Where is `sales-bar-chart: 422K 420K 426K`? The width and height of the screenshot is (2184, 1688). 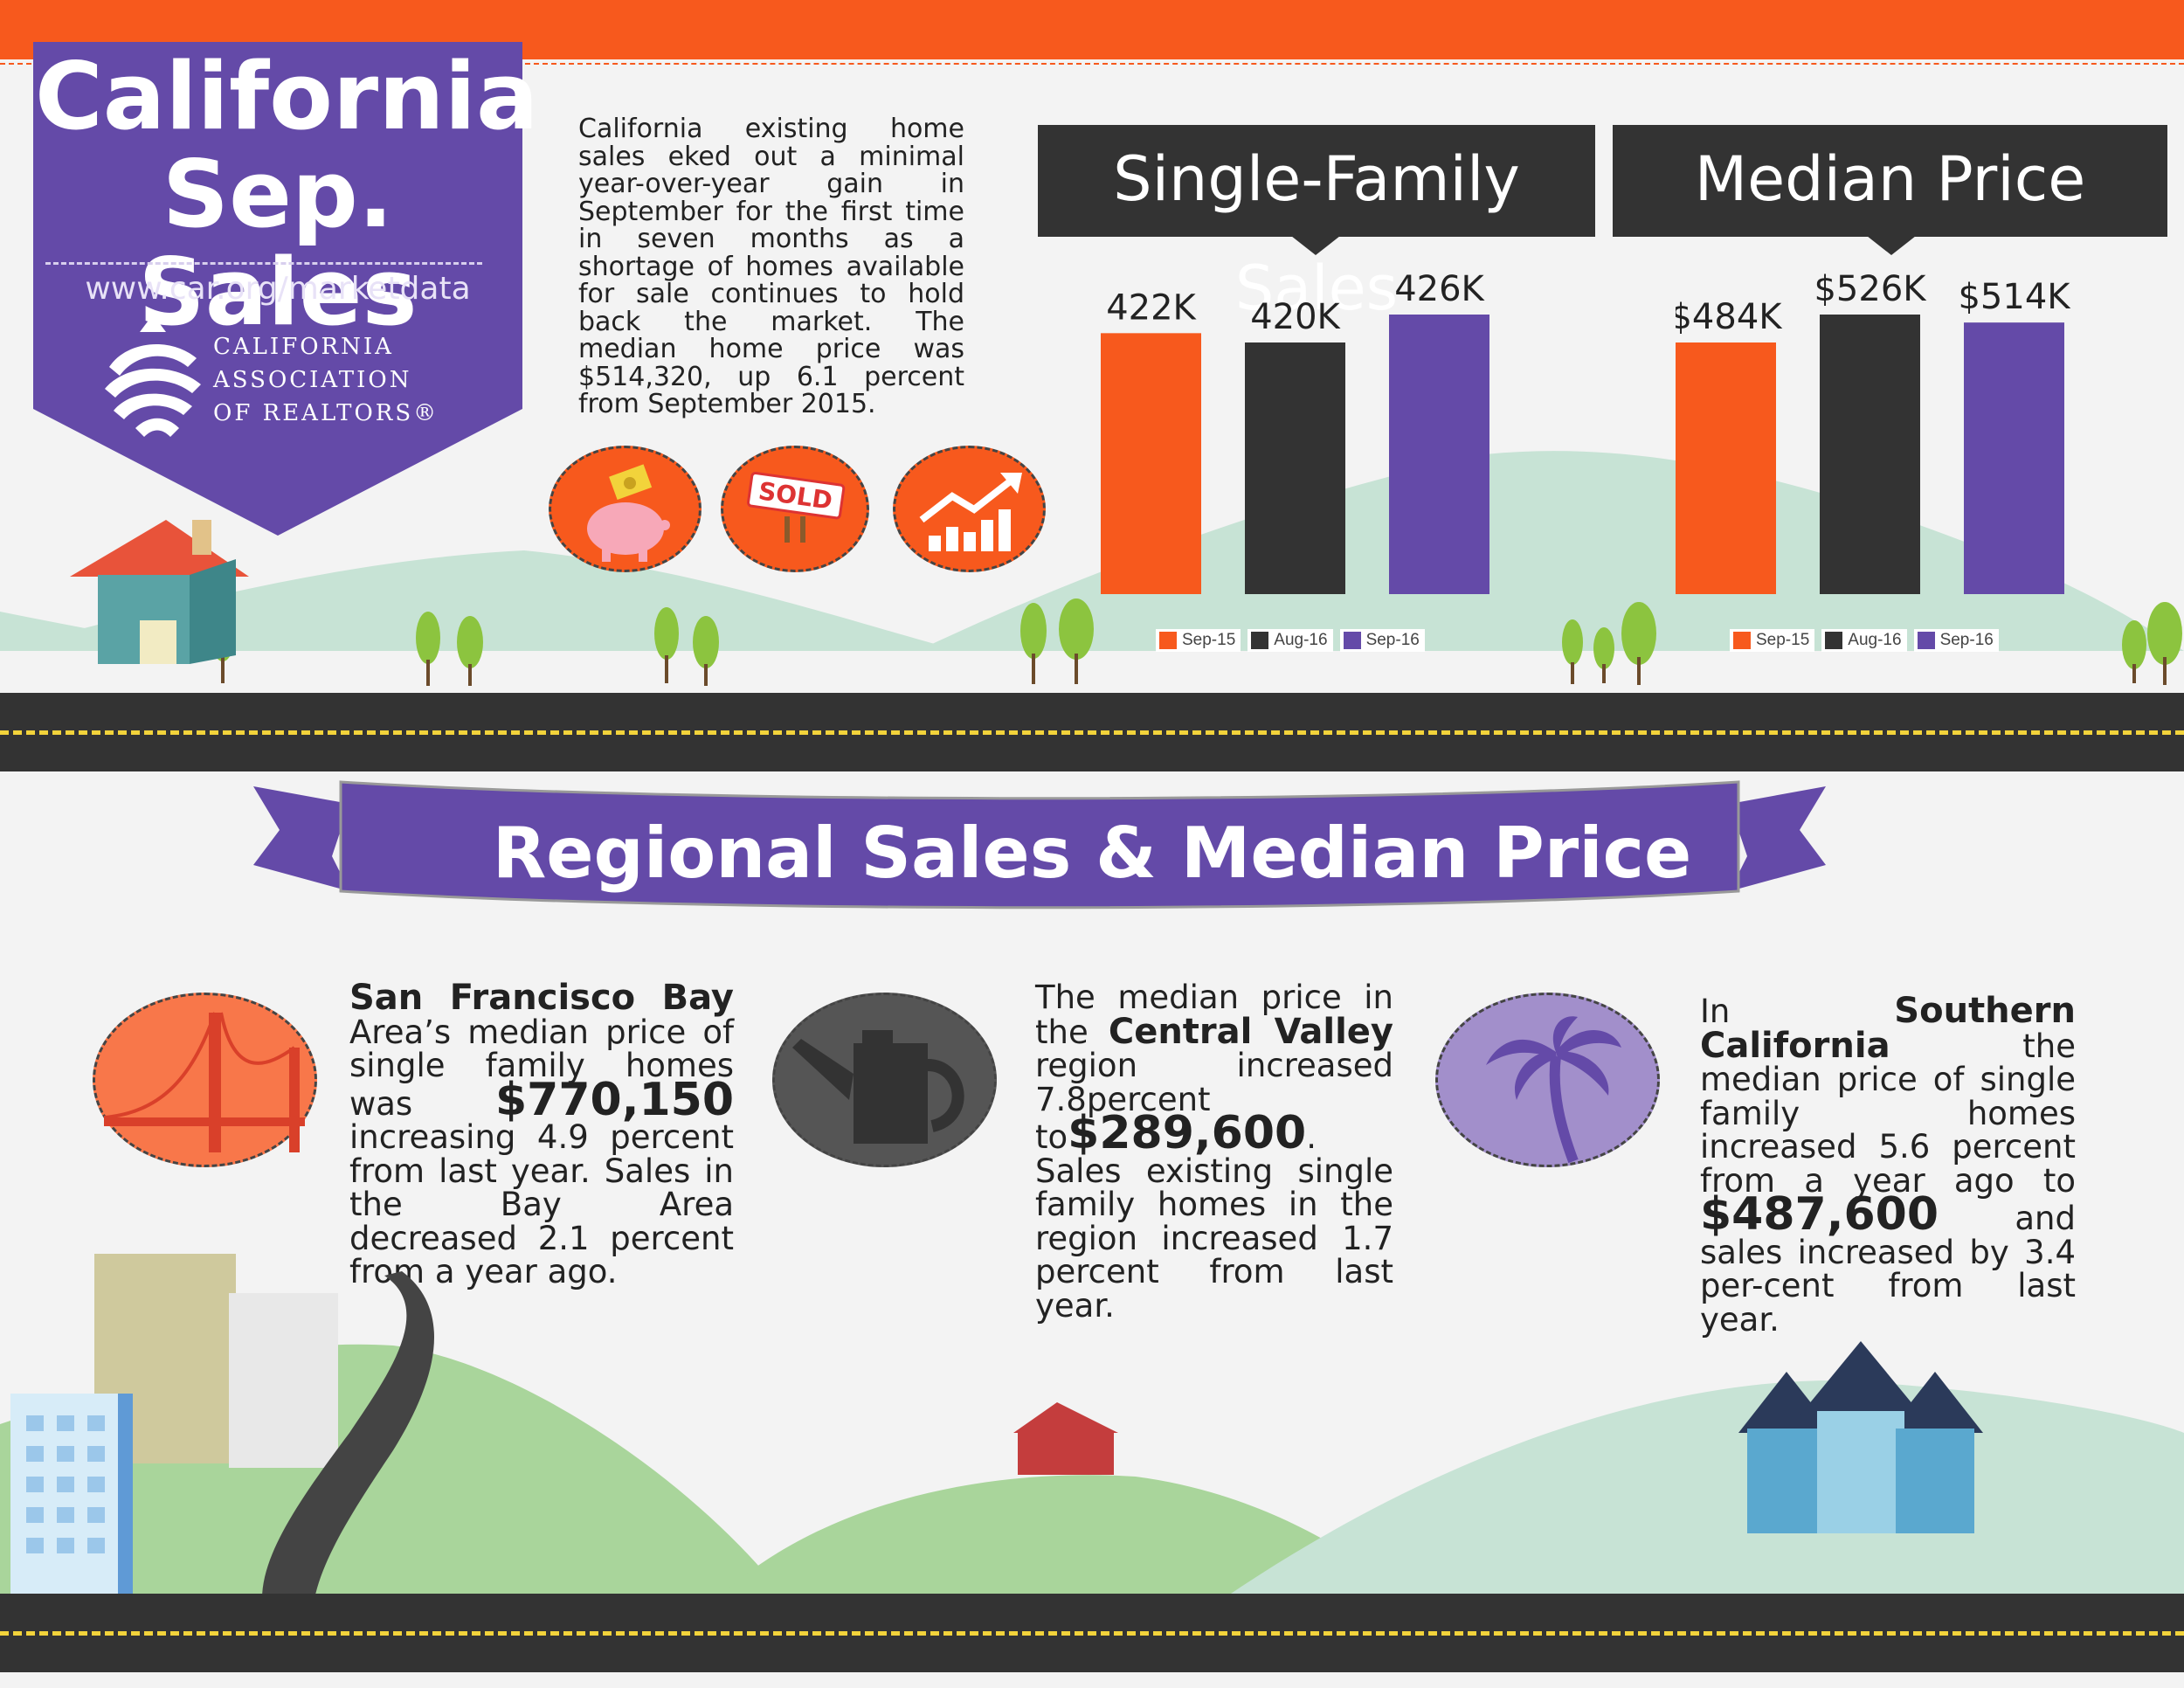 sales-bar-chart: 422K 420K 426K is located at coordinates (1295, 431).